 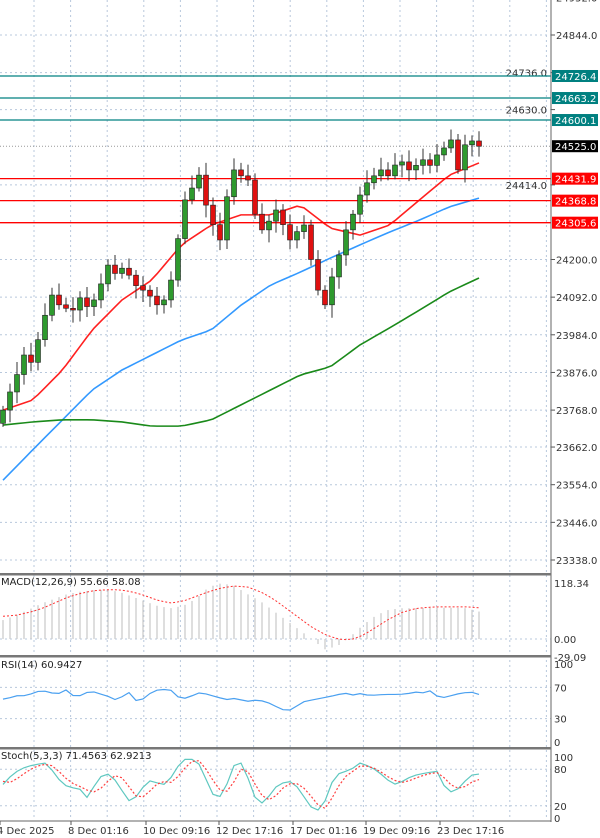 I want to click on current-price-badge, so click(x=575, y=146).